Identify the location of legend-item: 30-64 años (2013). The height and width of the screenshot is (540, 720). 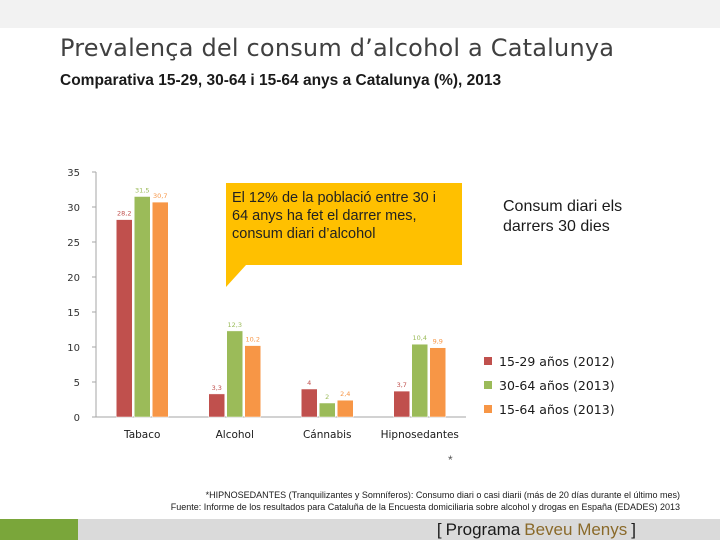
(549, 385).